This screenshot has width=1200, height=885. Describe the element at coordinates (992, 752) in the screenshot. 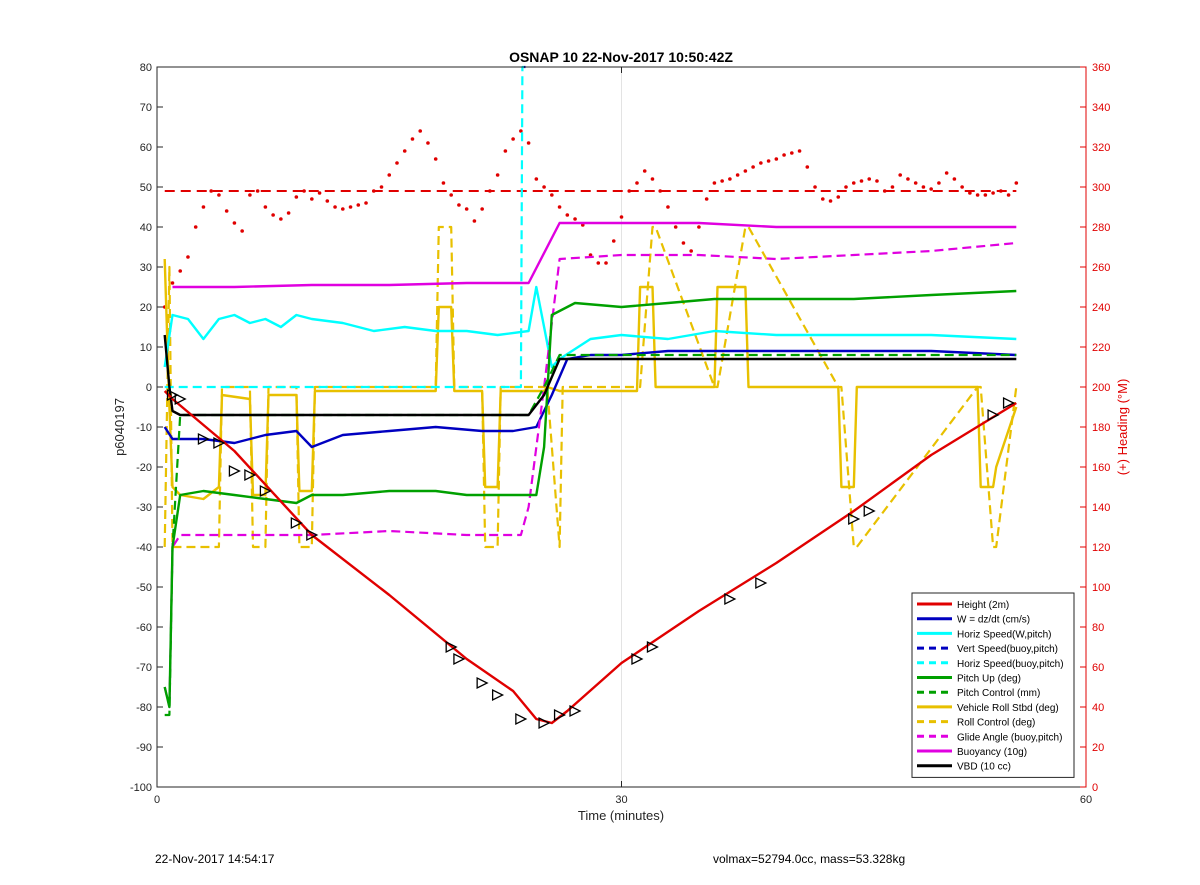

I see `legend-label-buoyancy-10g: Buoyancy (10g)` at that location.